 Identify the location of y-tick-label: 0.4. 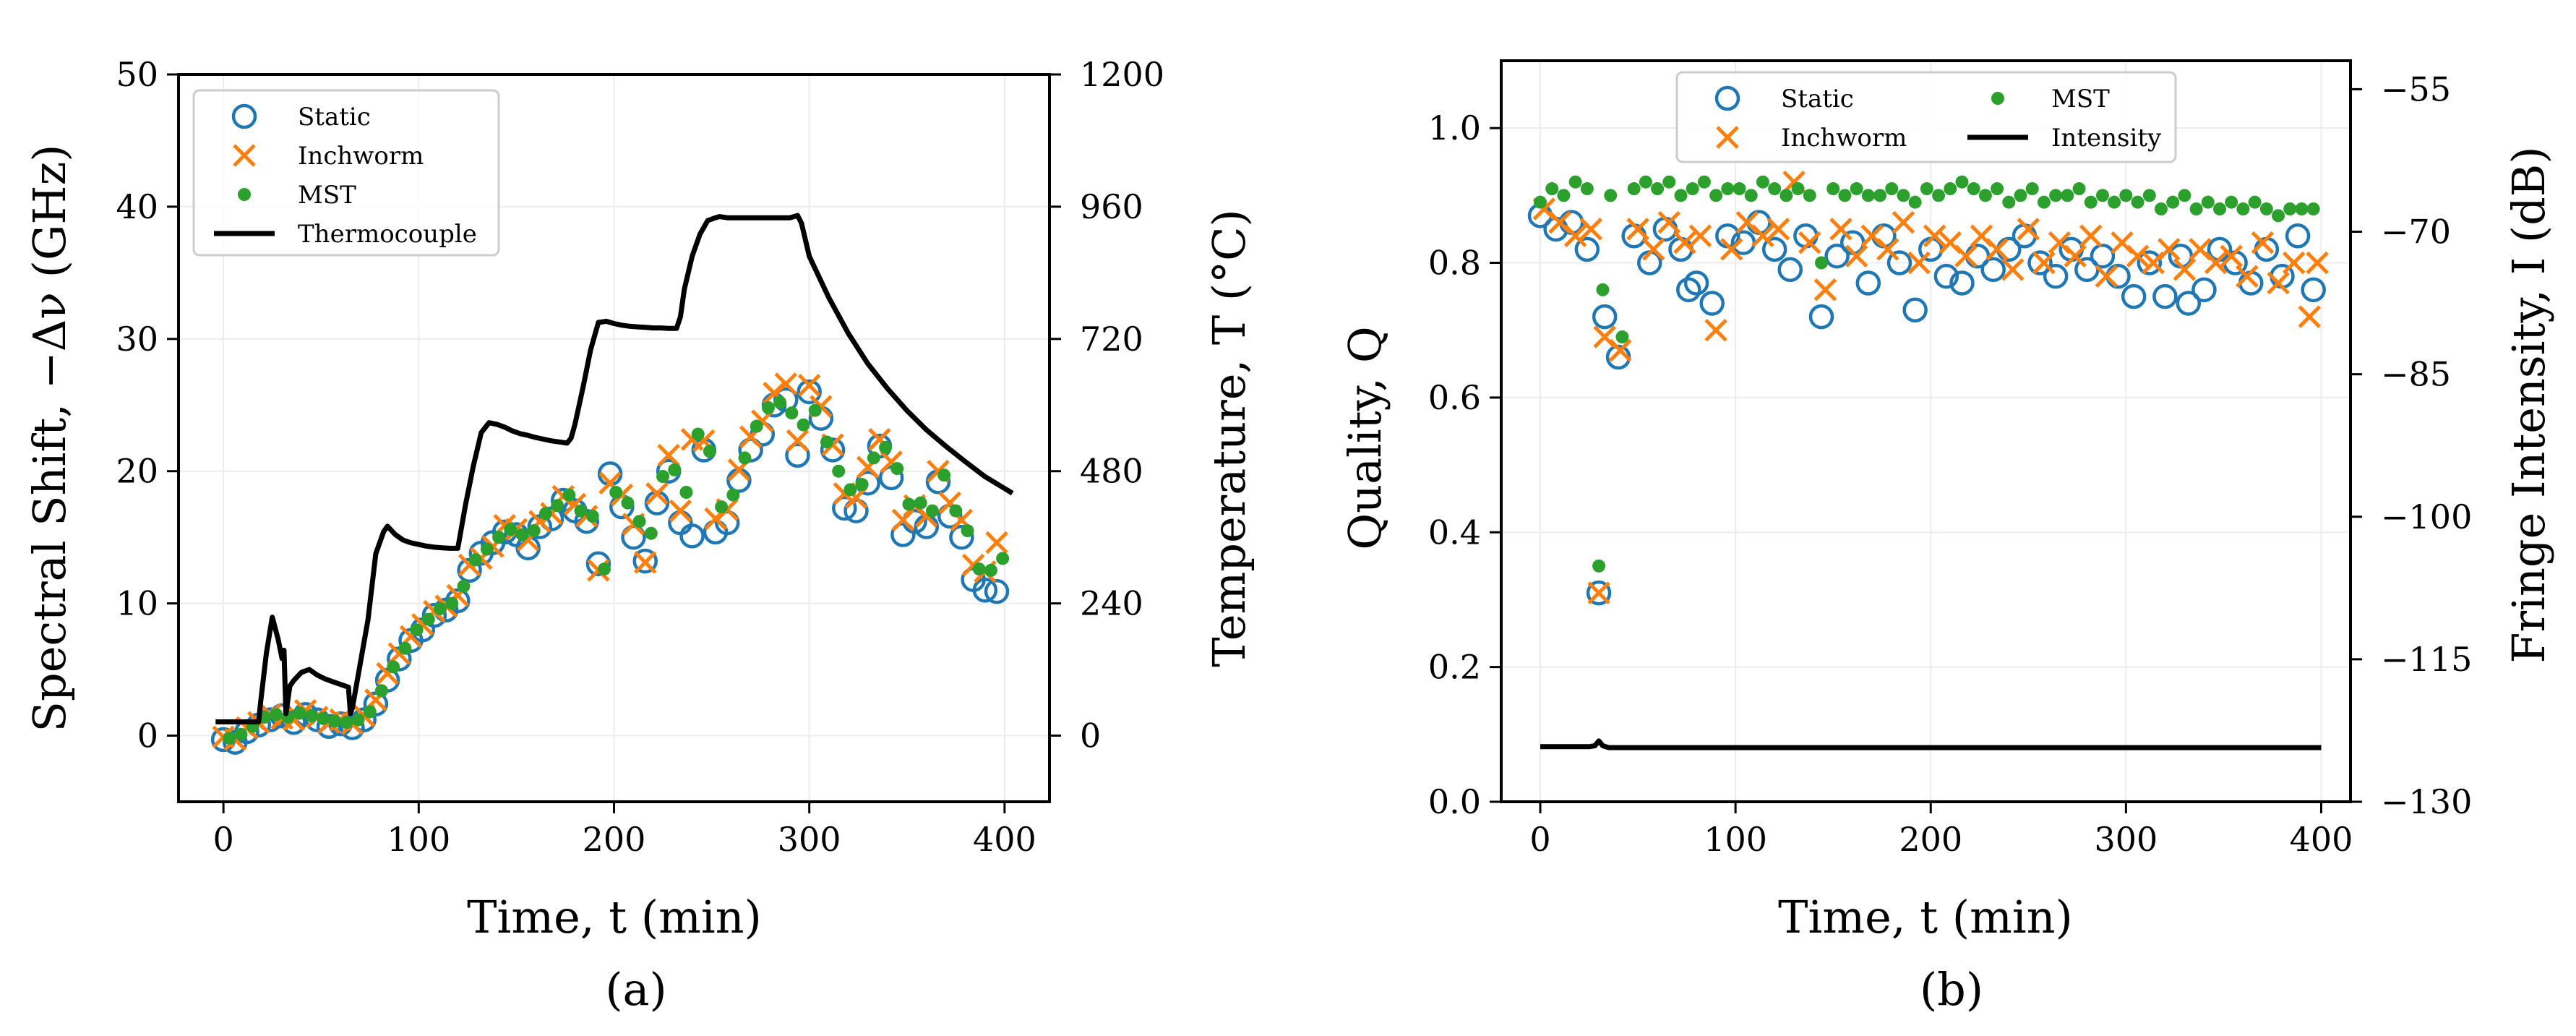
(1455, 533).